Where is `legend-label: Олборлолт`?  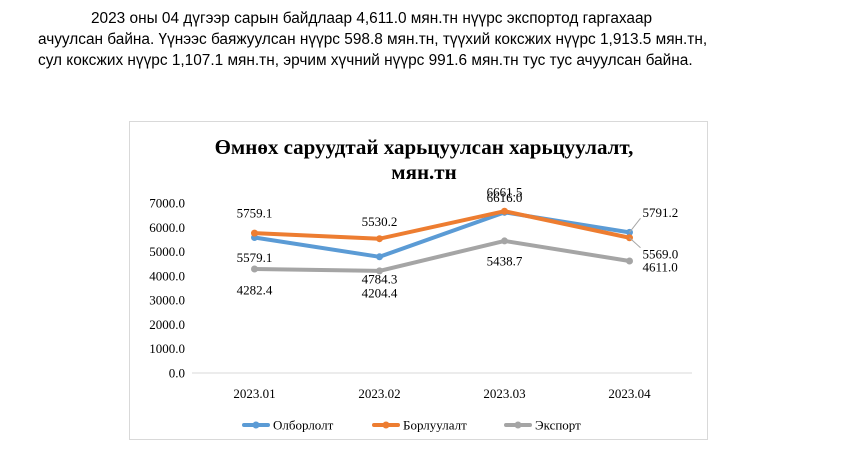
legend-label: Олборлолт is located at coordinates (303, 425).